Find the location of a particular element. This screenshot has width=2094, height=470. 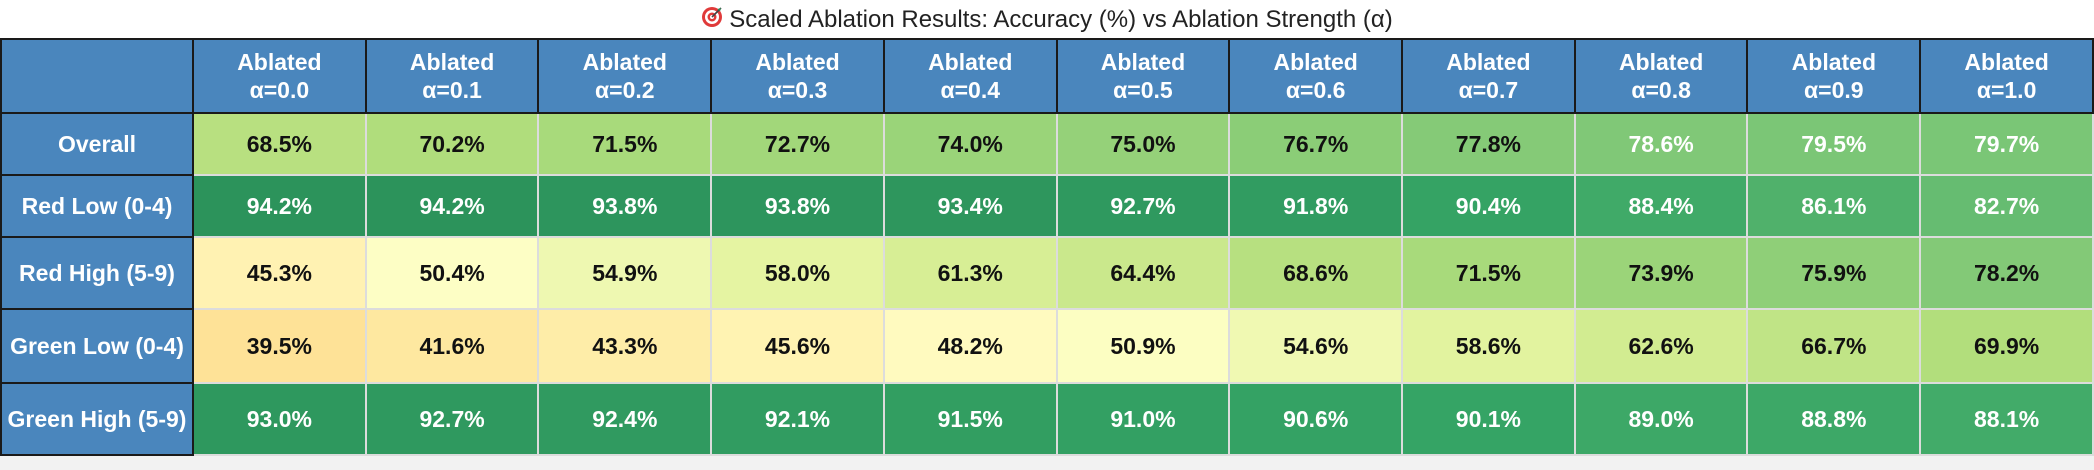

column-header: Ablated α=1.0 is located at coordinates (2006, 76).